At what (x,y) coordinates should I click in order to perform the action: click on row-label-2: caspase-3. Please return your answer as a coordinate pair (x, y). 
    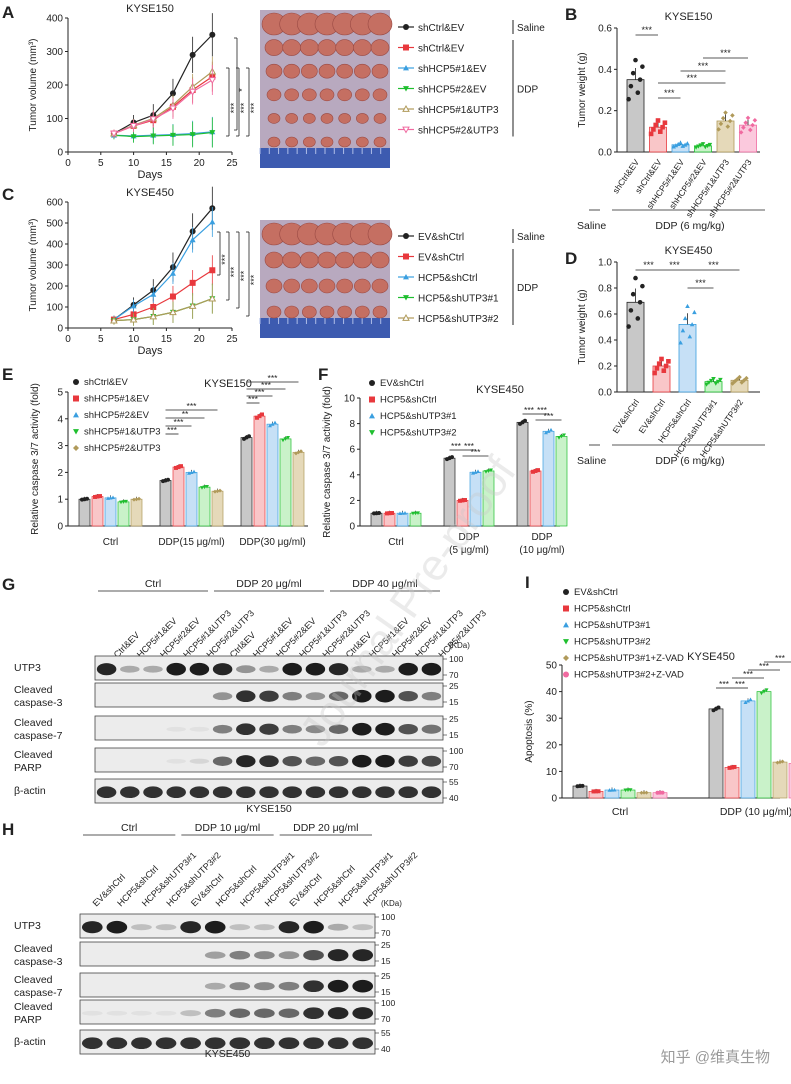
    Looking at the image, I should click on (38, 962).